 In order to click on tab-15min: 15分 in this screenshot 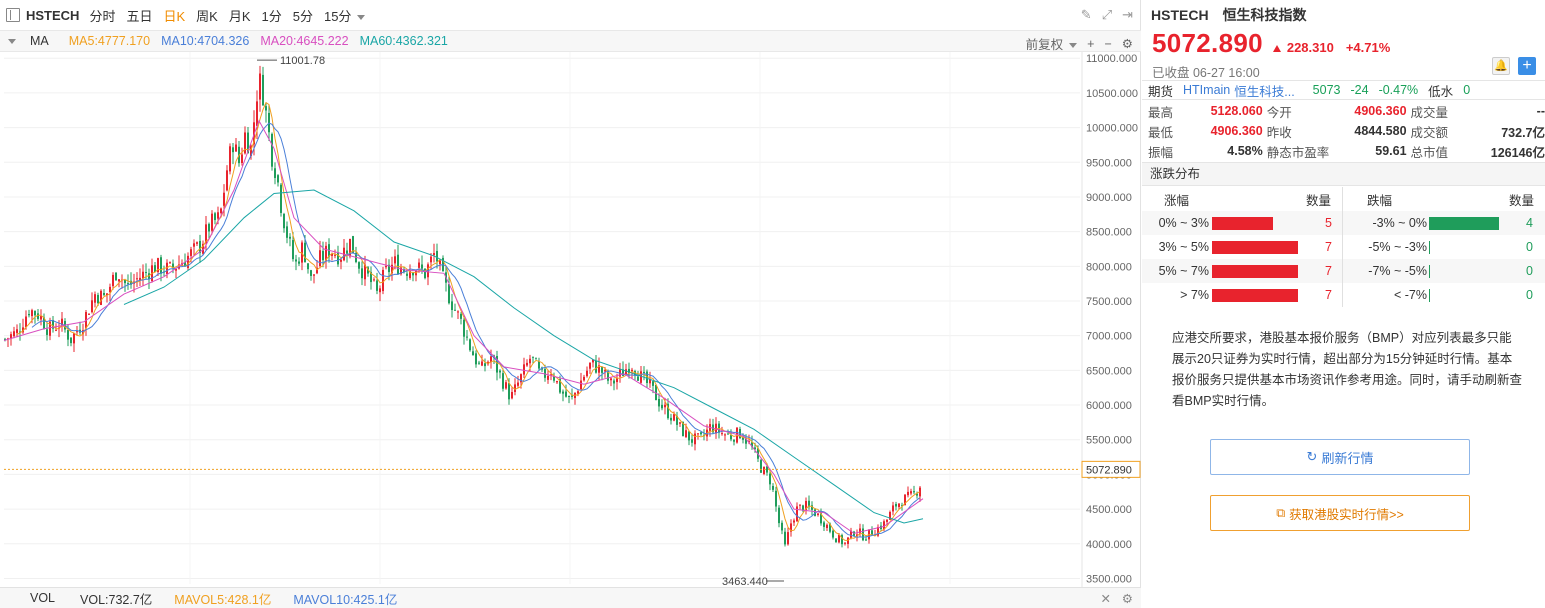, I will do `click(344, 15)`.